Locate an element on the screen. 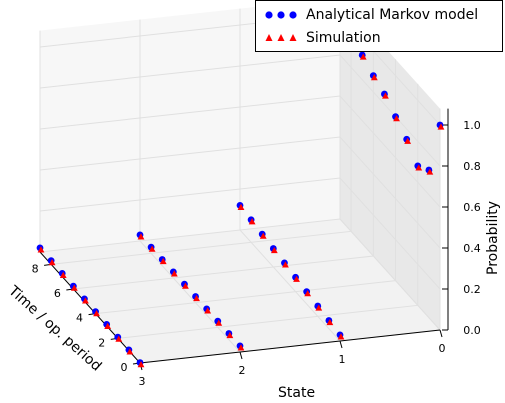  x-tick-label: 3 is located at coordinates (142, 381).